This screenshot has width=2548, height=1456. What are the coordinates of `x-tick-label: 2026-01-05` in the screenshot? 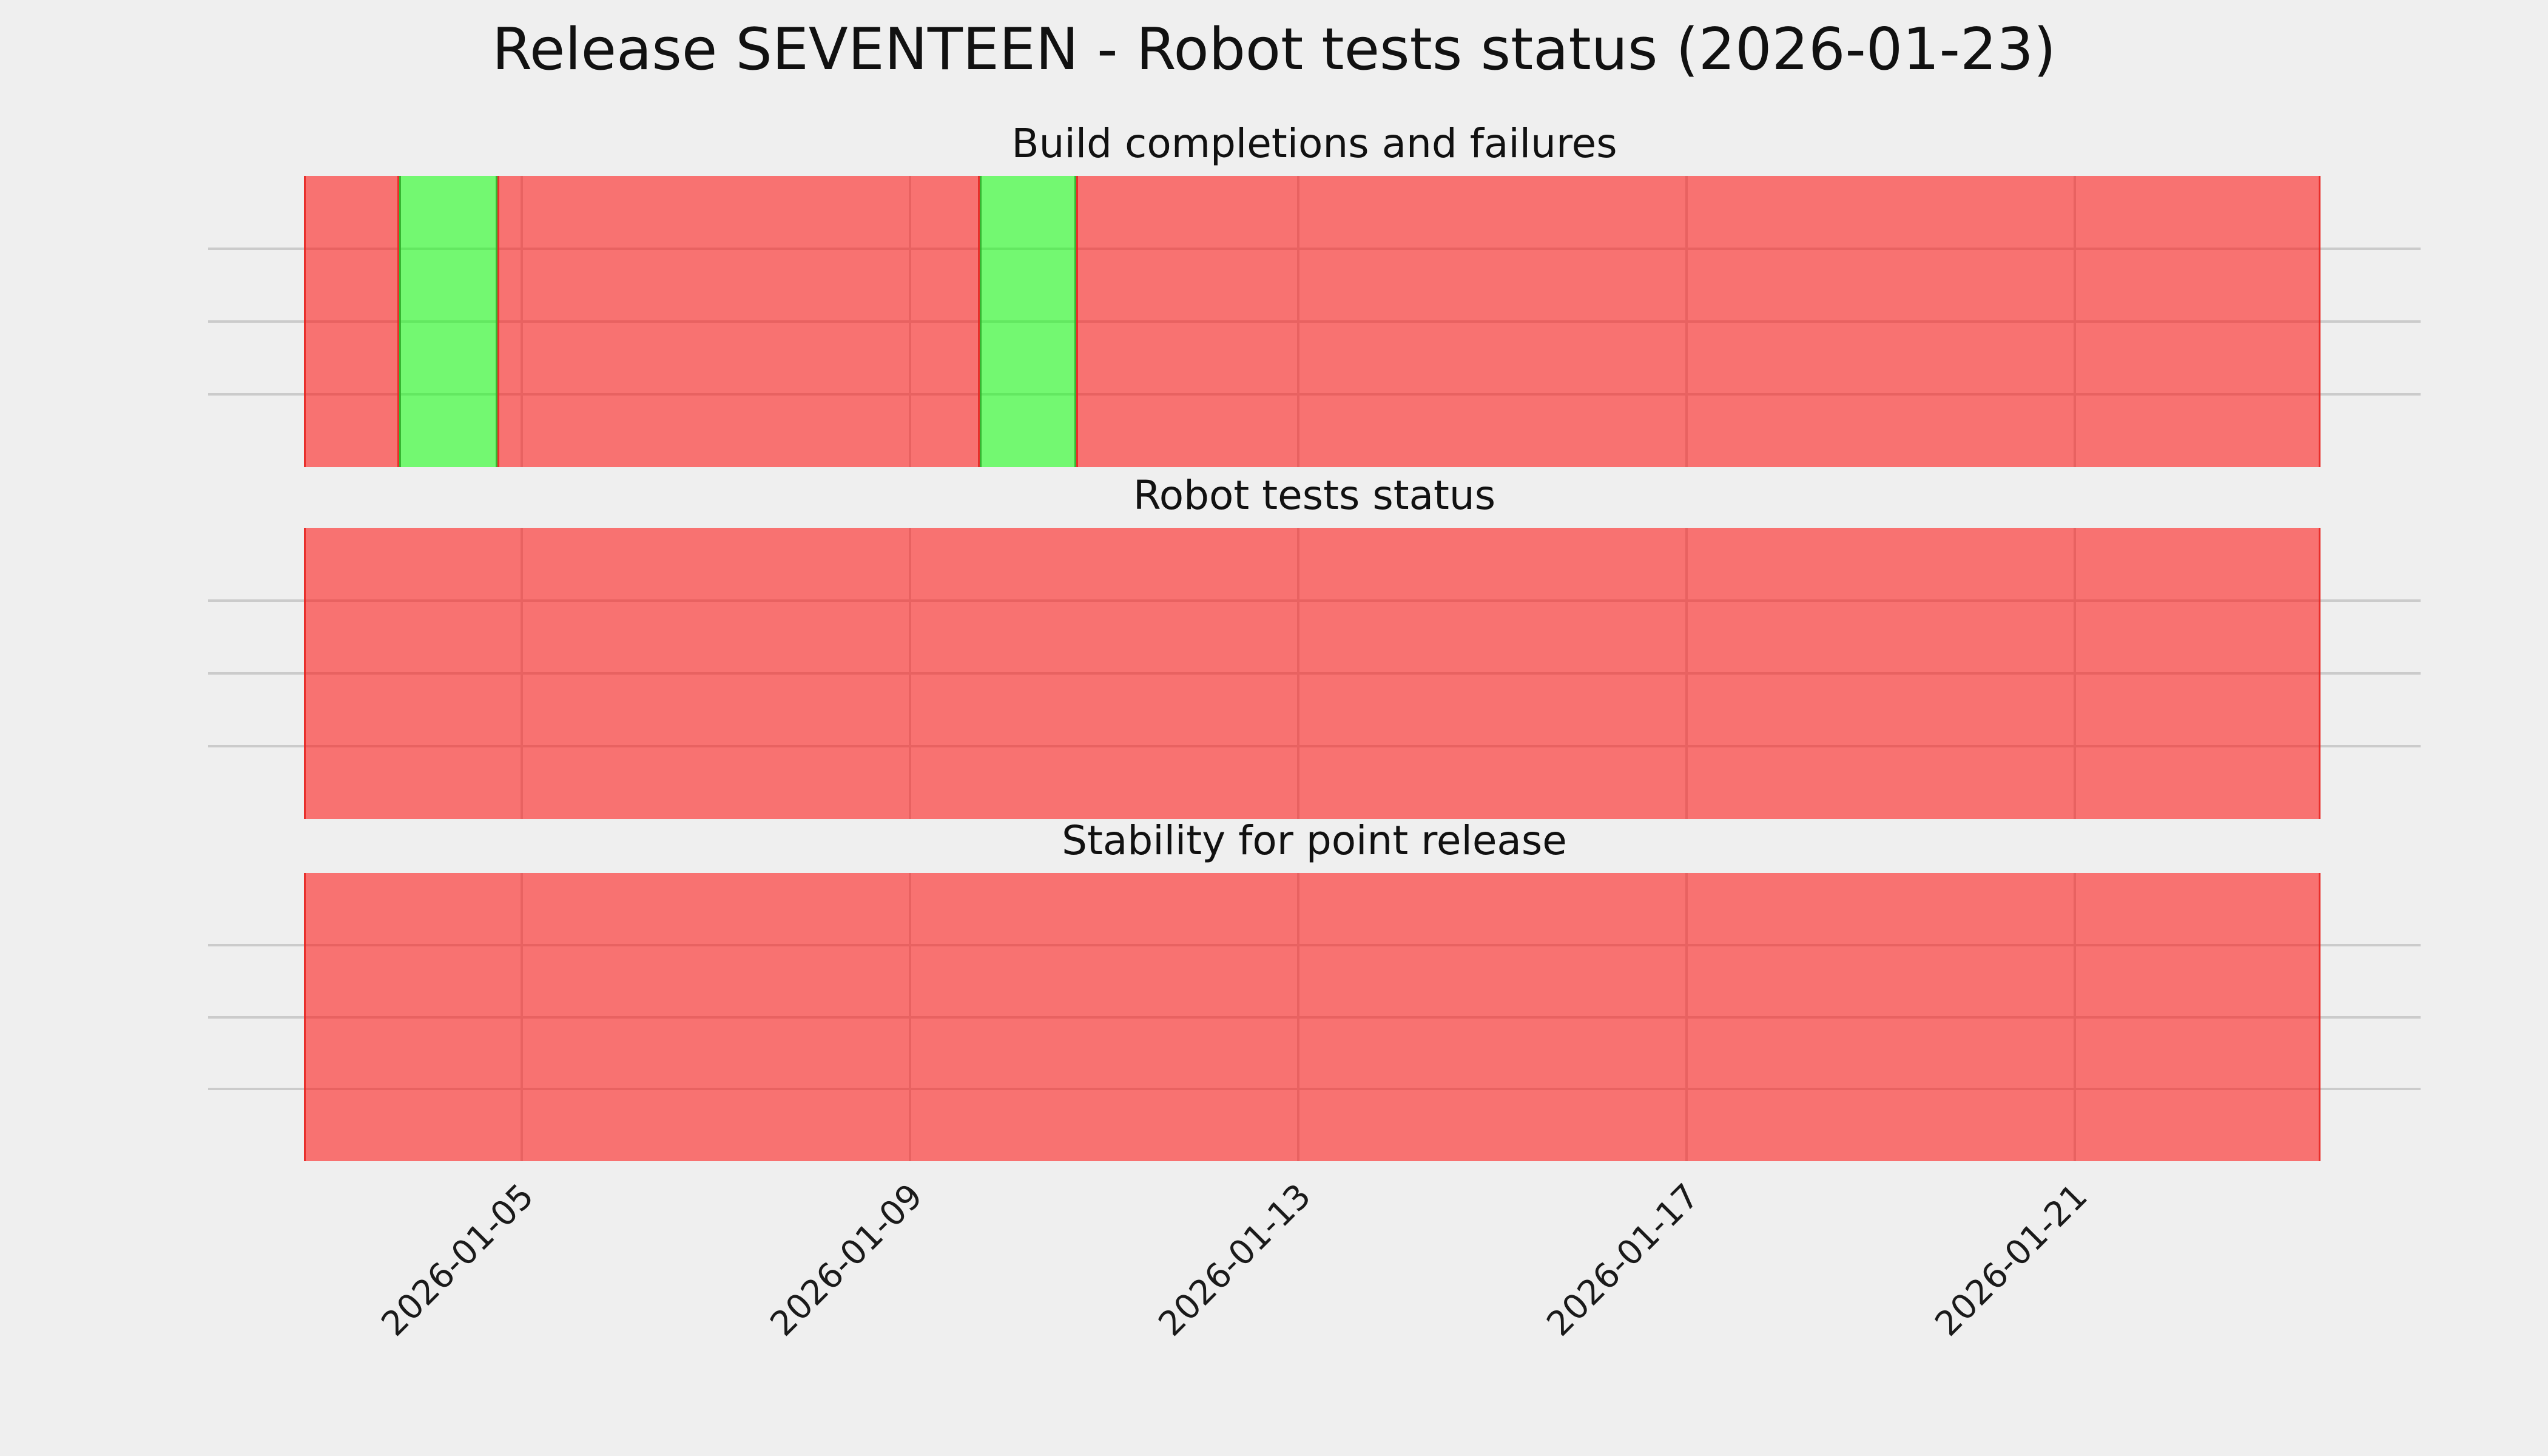 It's located at (458, 1260).